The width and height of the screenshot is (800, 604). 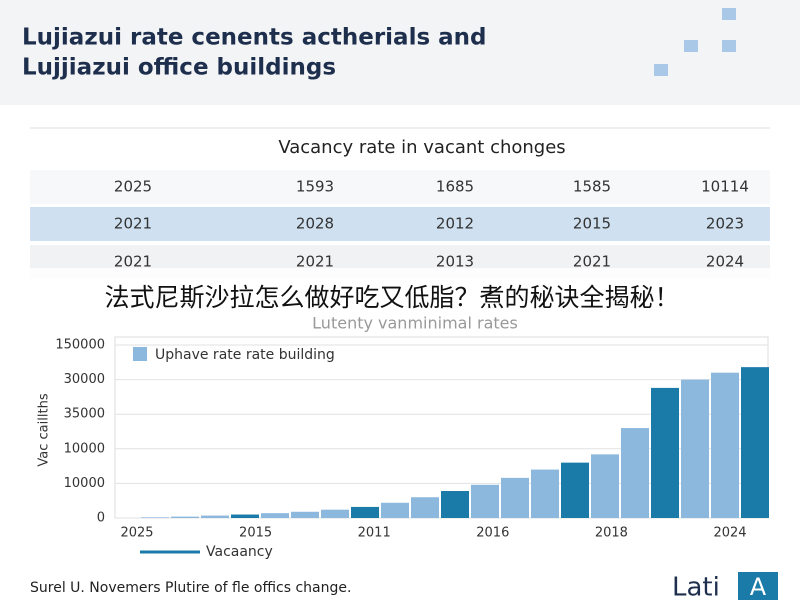 What do you see at coordinates (374, 533) in the screenshot?
I see `x-tick-label: 2011` at bounding box center [374, 533].